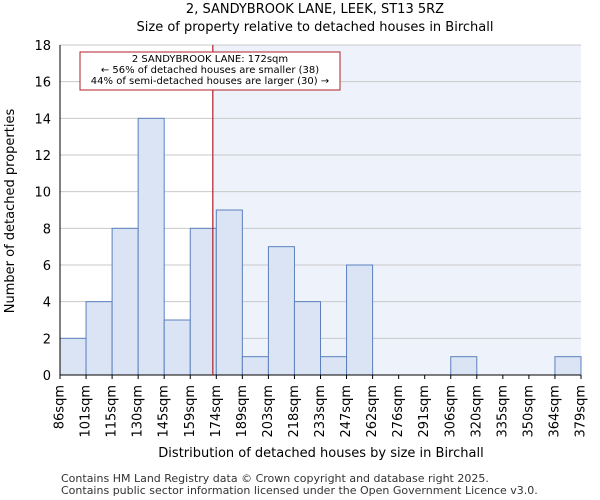 This screenshot has height=500, width=600. What do you see at coordinates (315, 9) in the screenshot?
I see `chart-title: 2, SANDYBROOK LANE, LEEK, ST13 5RZ` at bounding box center [315, 9].